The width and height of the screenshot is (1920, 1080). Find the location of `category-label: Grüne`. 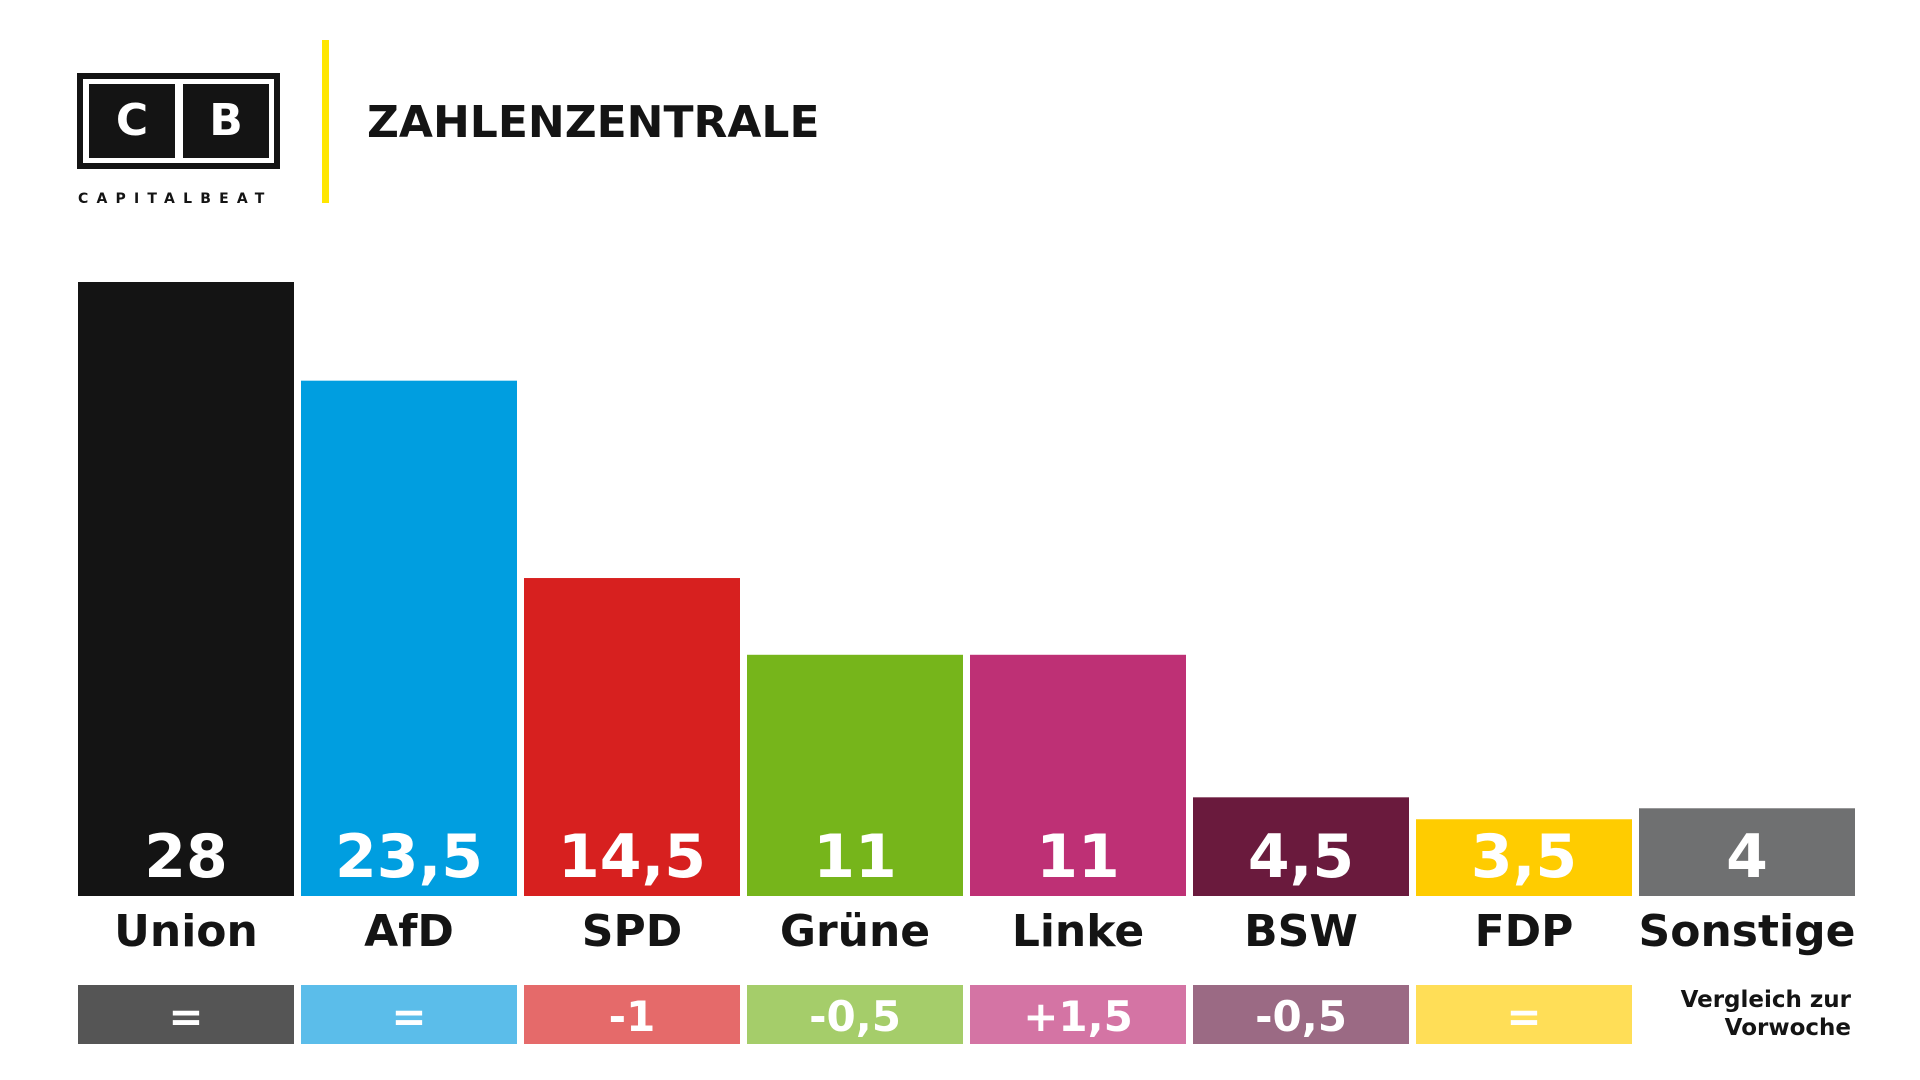

category-label: Grüne is located at coordinates (855, 931).